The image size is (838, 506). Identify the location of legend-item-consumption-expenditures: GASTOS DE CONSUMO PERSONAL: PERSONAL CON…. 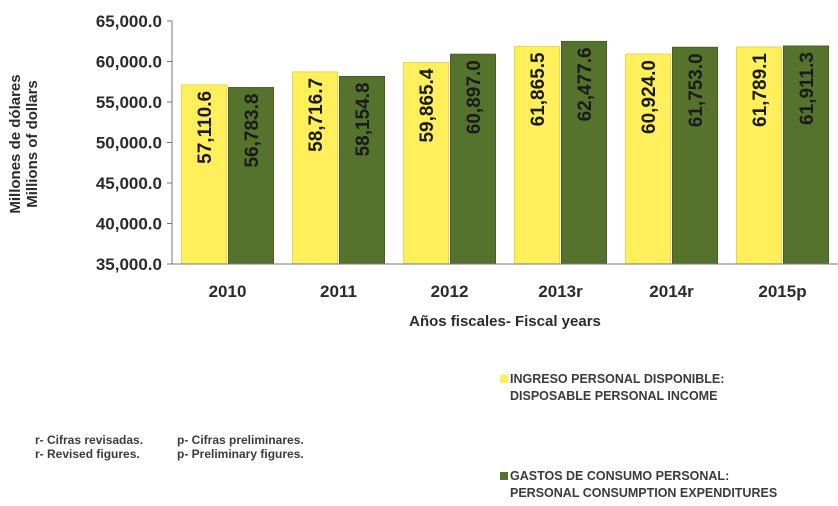
(638, 485).